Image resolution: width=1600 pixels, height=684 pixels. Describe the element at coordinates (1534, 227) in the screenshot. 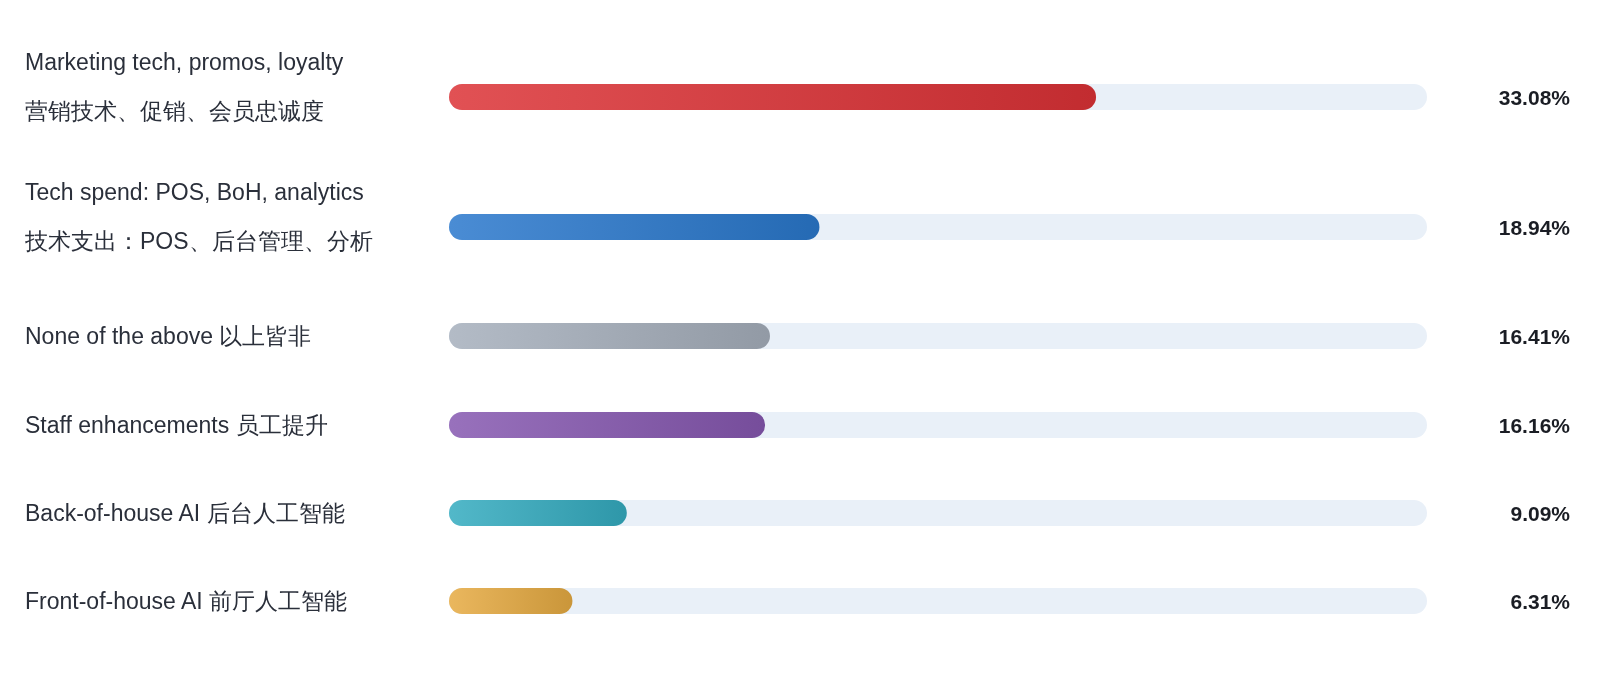

I see `data-label: 18.94%` at that location.